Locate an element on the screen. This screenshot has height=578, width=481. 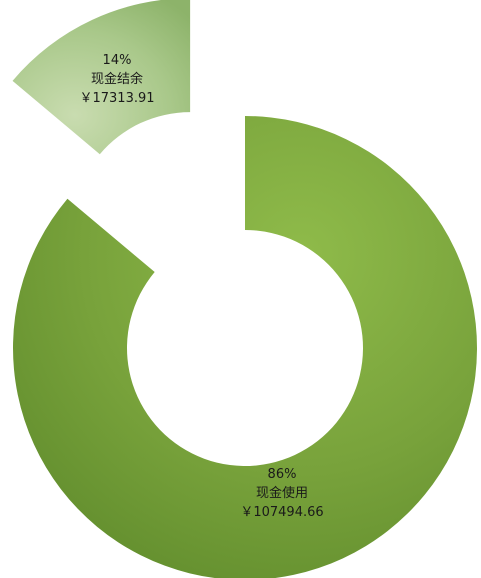
slice-2-percent-label: 14% is located at coordinates (117, 60).